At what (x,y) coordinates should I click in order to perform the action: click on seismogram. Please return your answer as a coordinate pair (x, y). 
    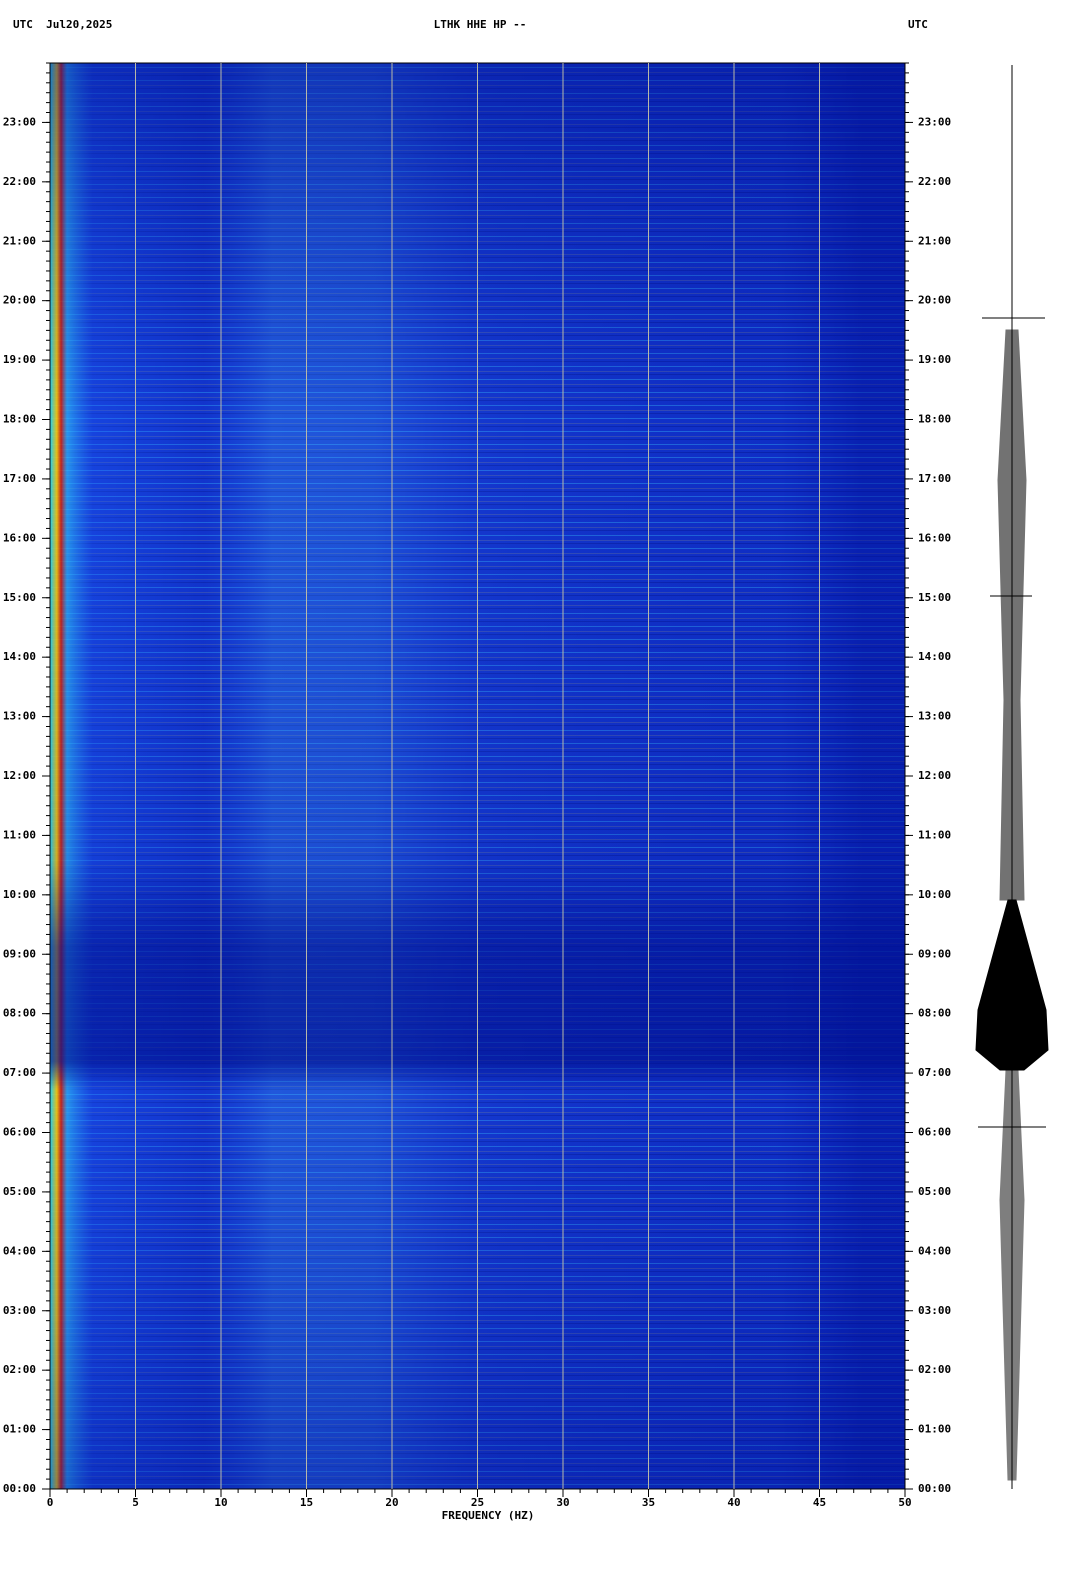
    Looking at the image, I should click on (1012, 777).